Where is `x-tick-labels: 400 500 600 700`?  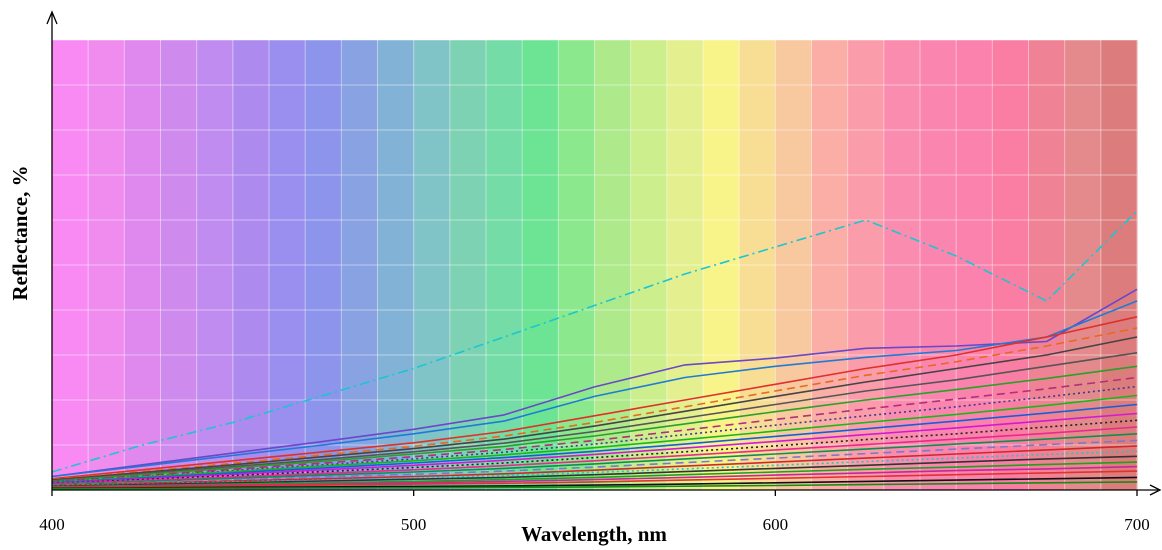 x-tick-labels: 400 500 600 700 is located at coordinates (594, 512).